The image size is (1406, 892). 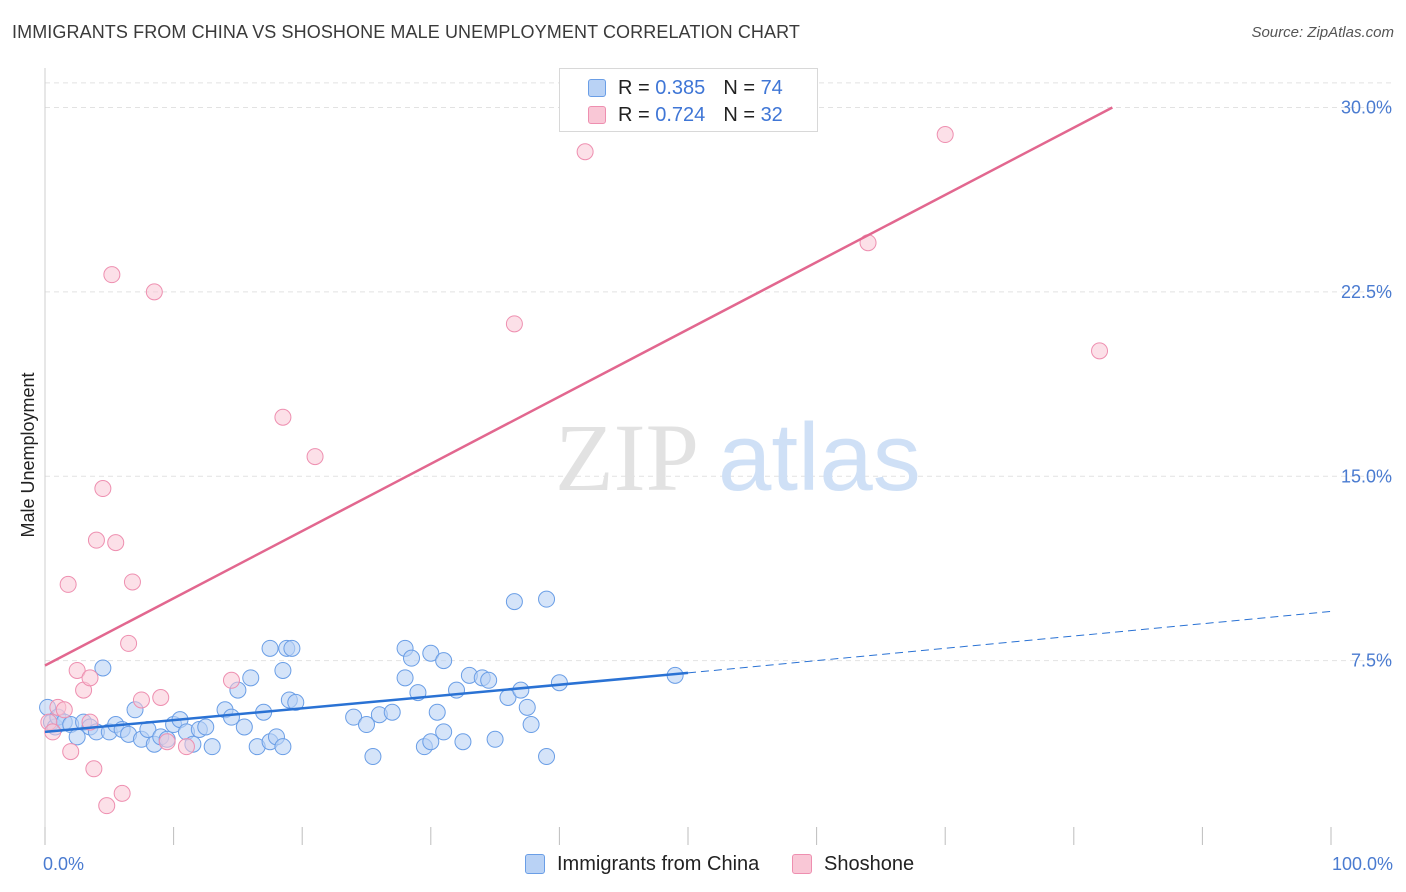 What do you see at coordinates (1371, 661) in the screenshot?
I see `y-tick-label-0: 7.5%` at bounding box center [1371, 661].